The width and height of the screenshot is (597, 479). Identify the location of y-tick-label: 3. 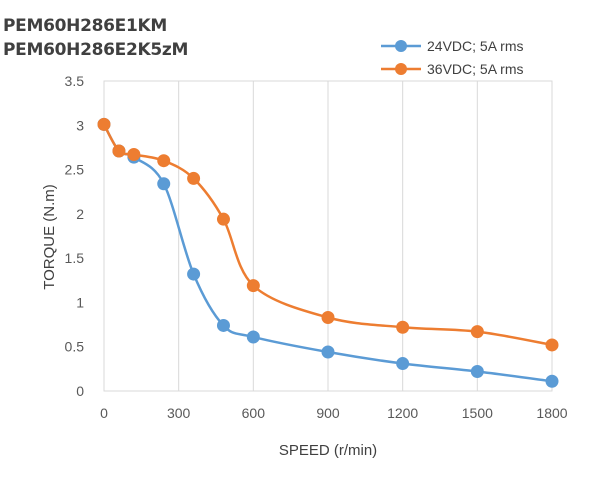
(80, 125).